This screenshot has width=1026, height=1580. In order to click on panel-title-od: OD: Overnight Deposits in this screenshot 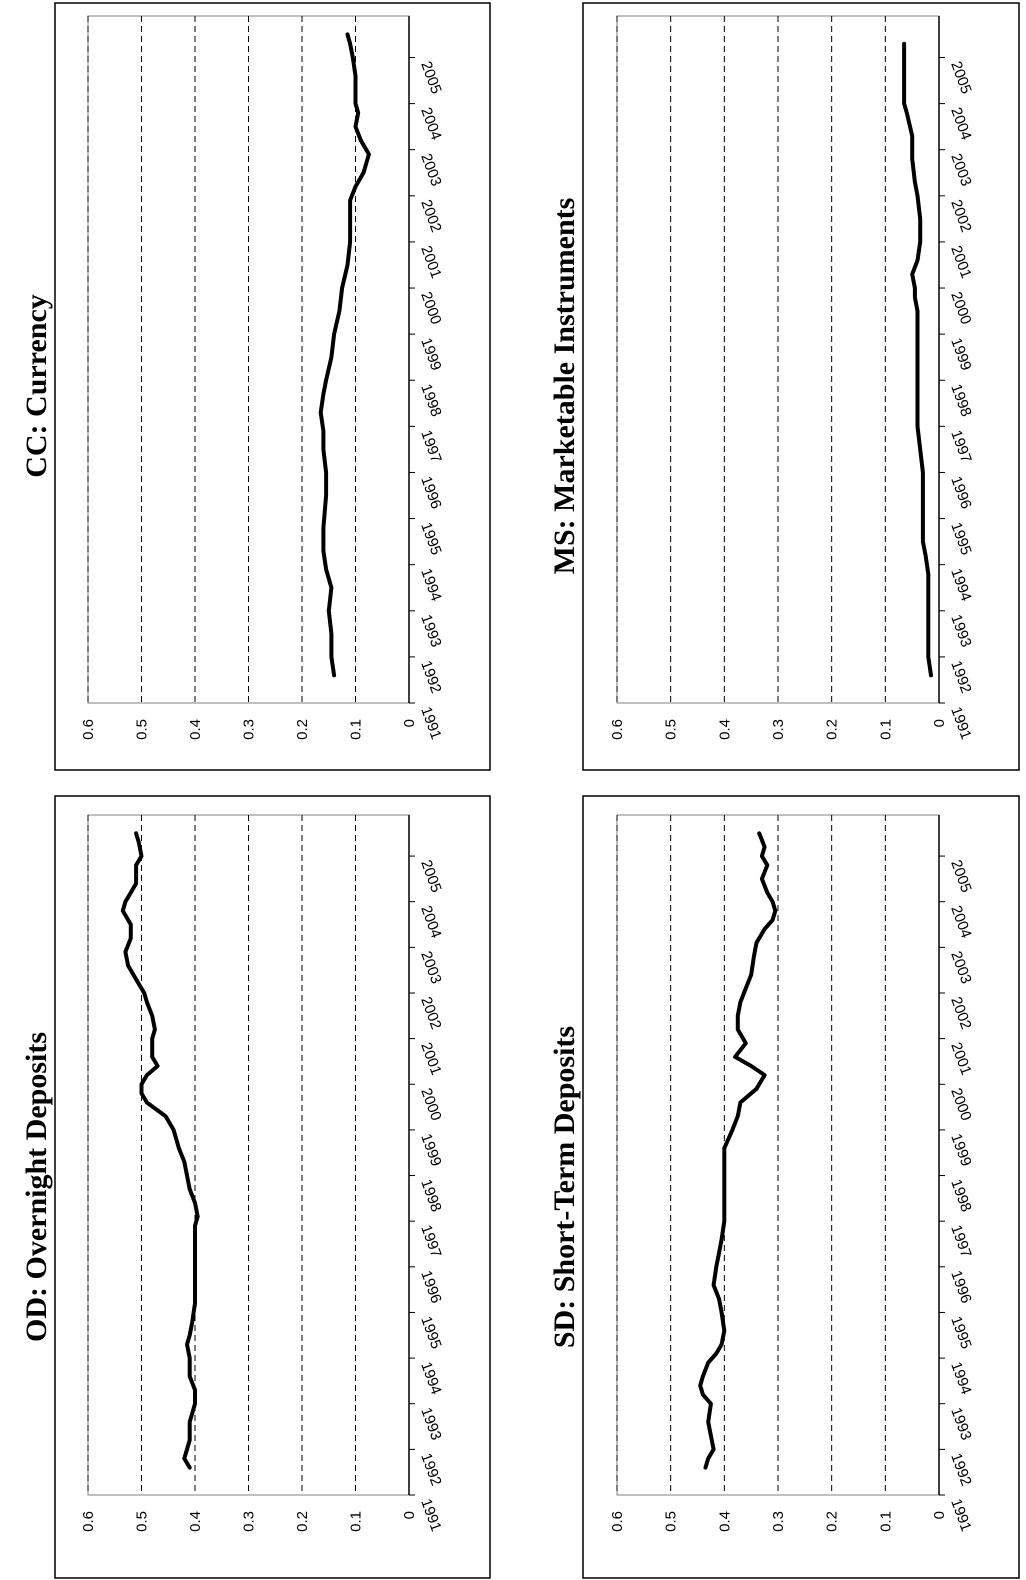, I will do `click(36, 1187)`.